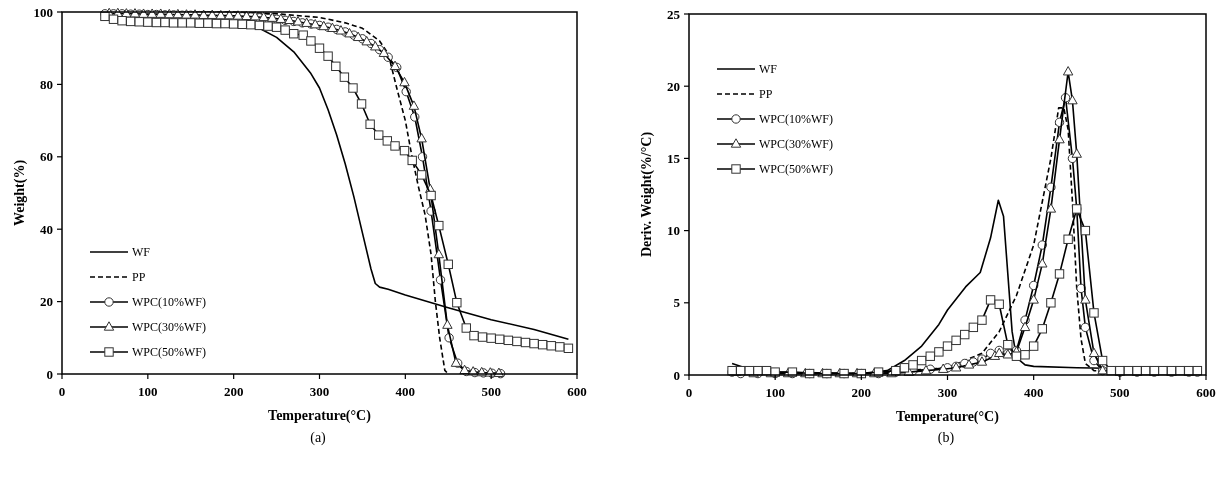 This screenshot has height=479, width=1223. I want to click on y-tick-label: 80, so click(46, 84).